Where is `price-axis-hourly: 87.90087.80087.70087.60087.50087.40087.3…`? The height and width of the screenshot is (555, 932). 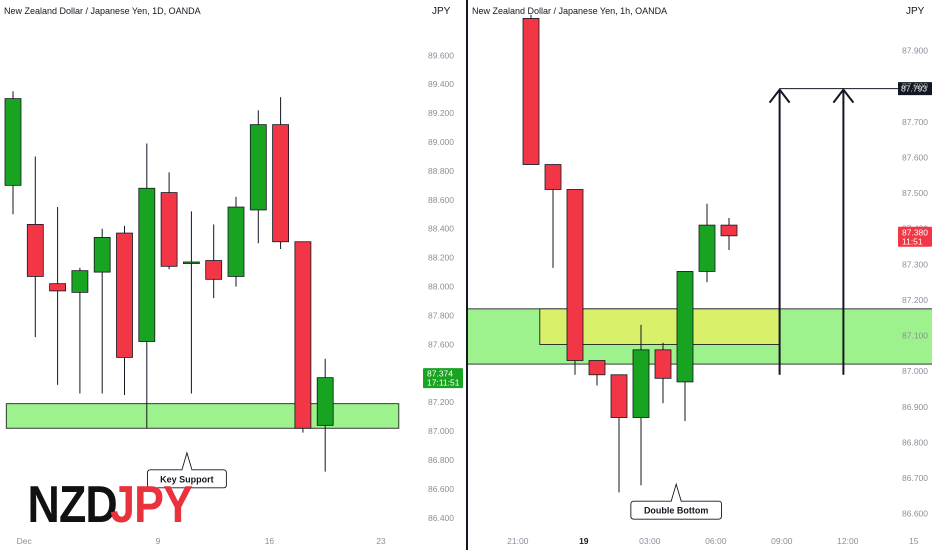
price-axis-hourly: 87.90087.80087.70087.60087.50087.40087.3… is located at coordinates (915, 282).